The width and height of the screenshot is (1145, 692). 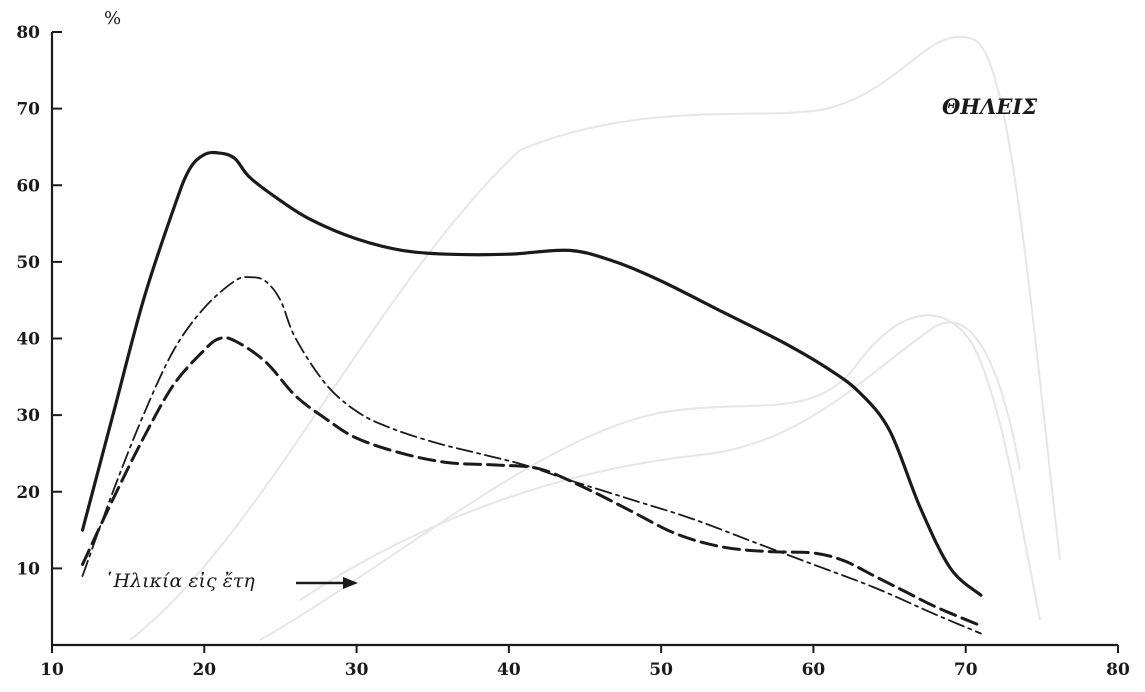 What do you see at coordinates (989, 106) in the screenshot?
I see `chart-title: ΘΗΛΕΙΣ` at bounding box center [989, 106].